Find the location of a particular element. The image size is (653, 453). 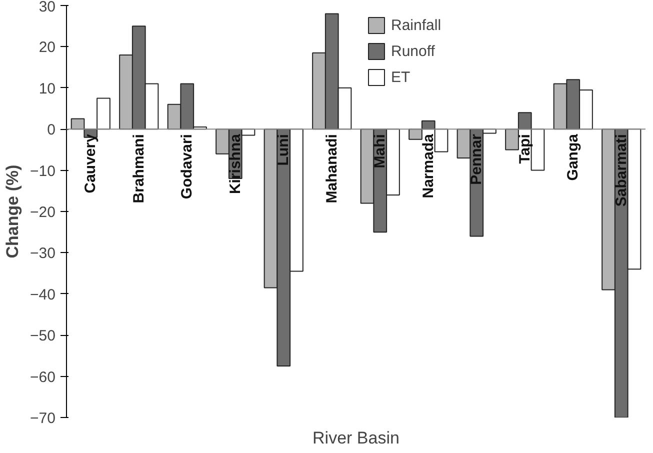

x-tick-label: Kirishna is located at coordinates (235, 163).